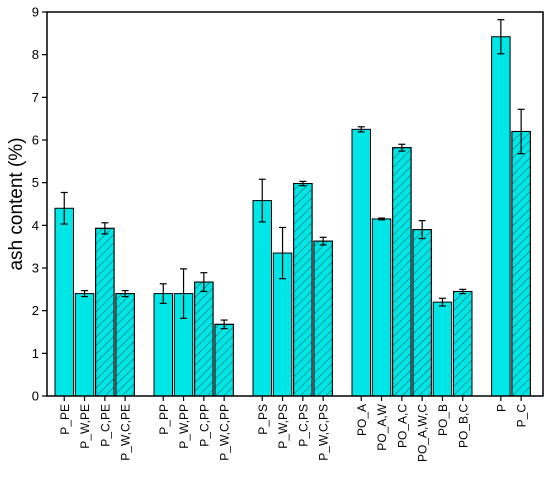 The image size is (550, 481). I want to click on y-tick-label: 0, so click(35, 396).